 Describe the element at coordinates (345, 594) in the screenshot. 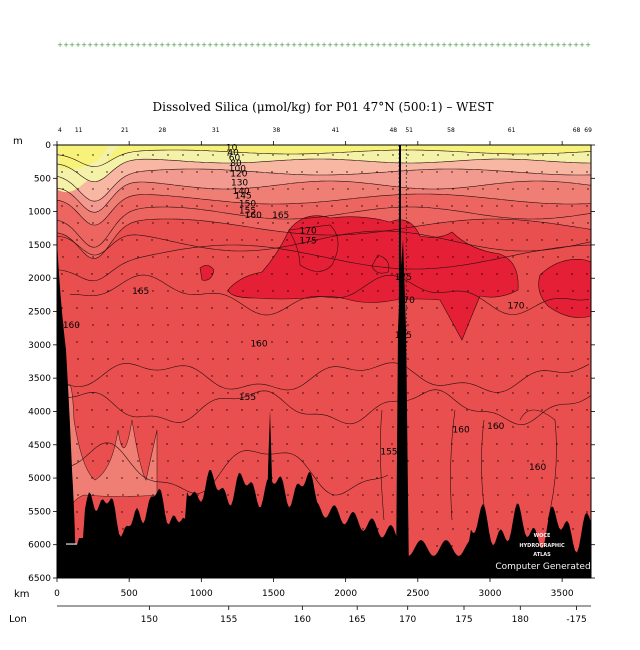

I see `x-tick-label: 2000` at that location.